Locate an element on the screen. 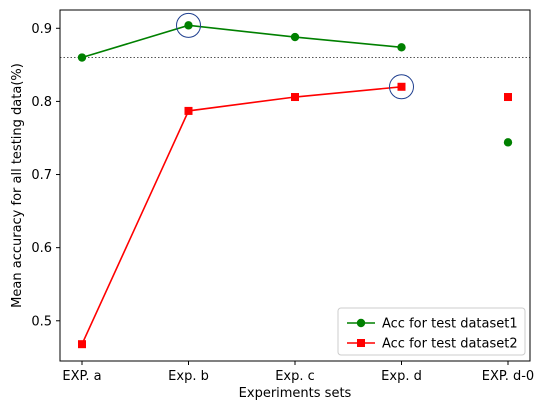  y-tick-label: 0.7 is located at coordinates (41, 175).